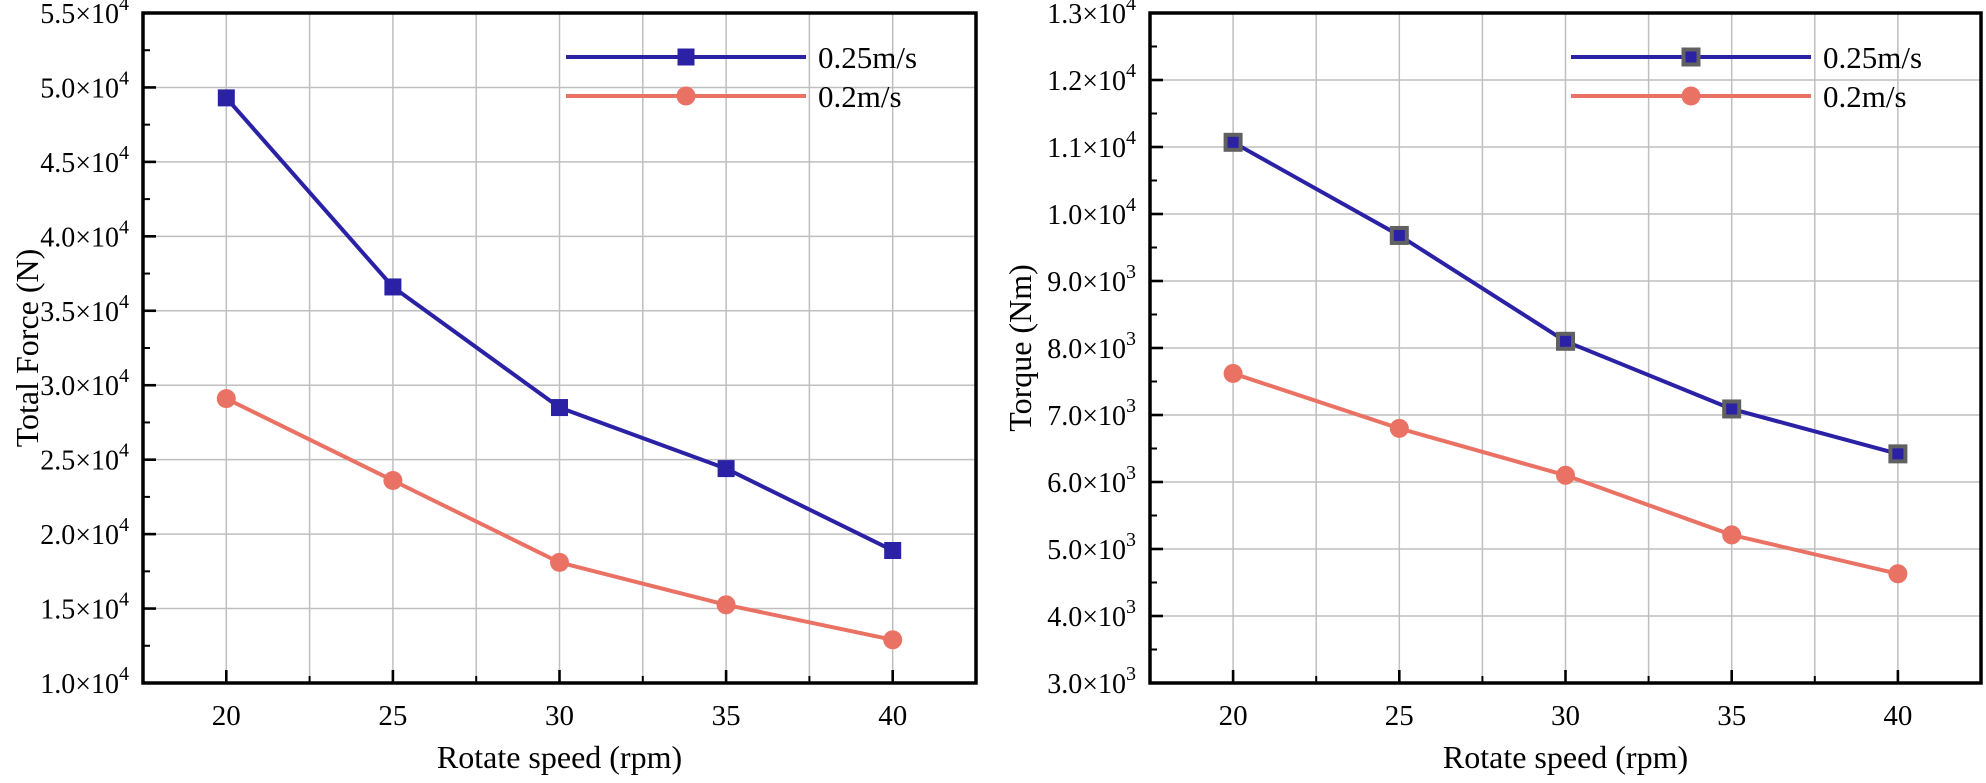 This screenshot has width=1986, height=783. Describe the element at coordinates (1020, 347) in the screenshot. I see `y-axis-title: Torque (Nm)` at that location.